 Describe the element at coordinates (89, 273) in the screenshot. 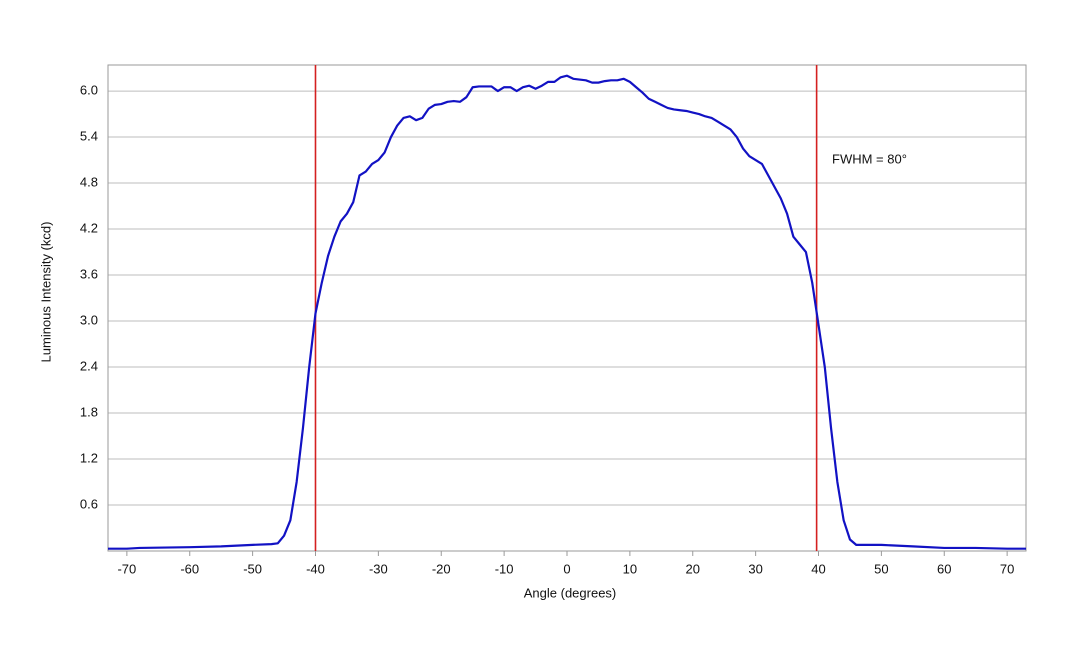

I see `y-tick-label: 3.6` at that location.